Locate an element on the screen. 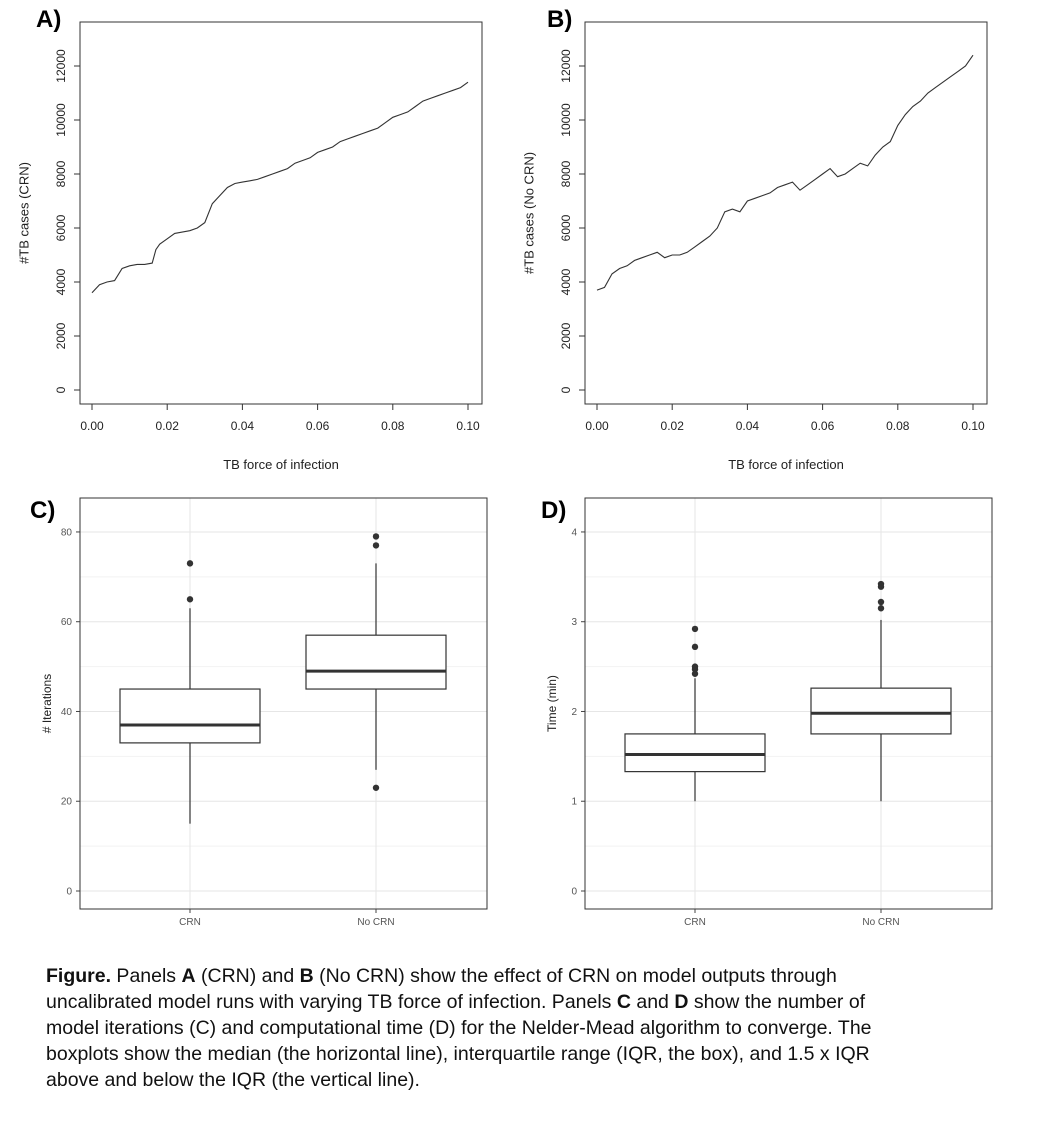  panel-d-y-tick-label: 4 is located at coordinates (574, 532).